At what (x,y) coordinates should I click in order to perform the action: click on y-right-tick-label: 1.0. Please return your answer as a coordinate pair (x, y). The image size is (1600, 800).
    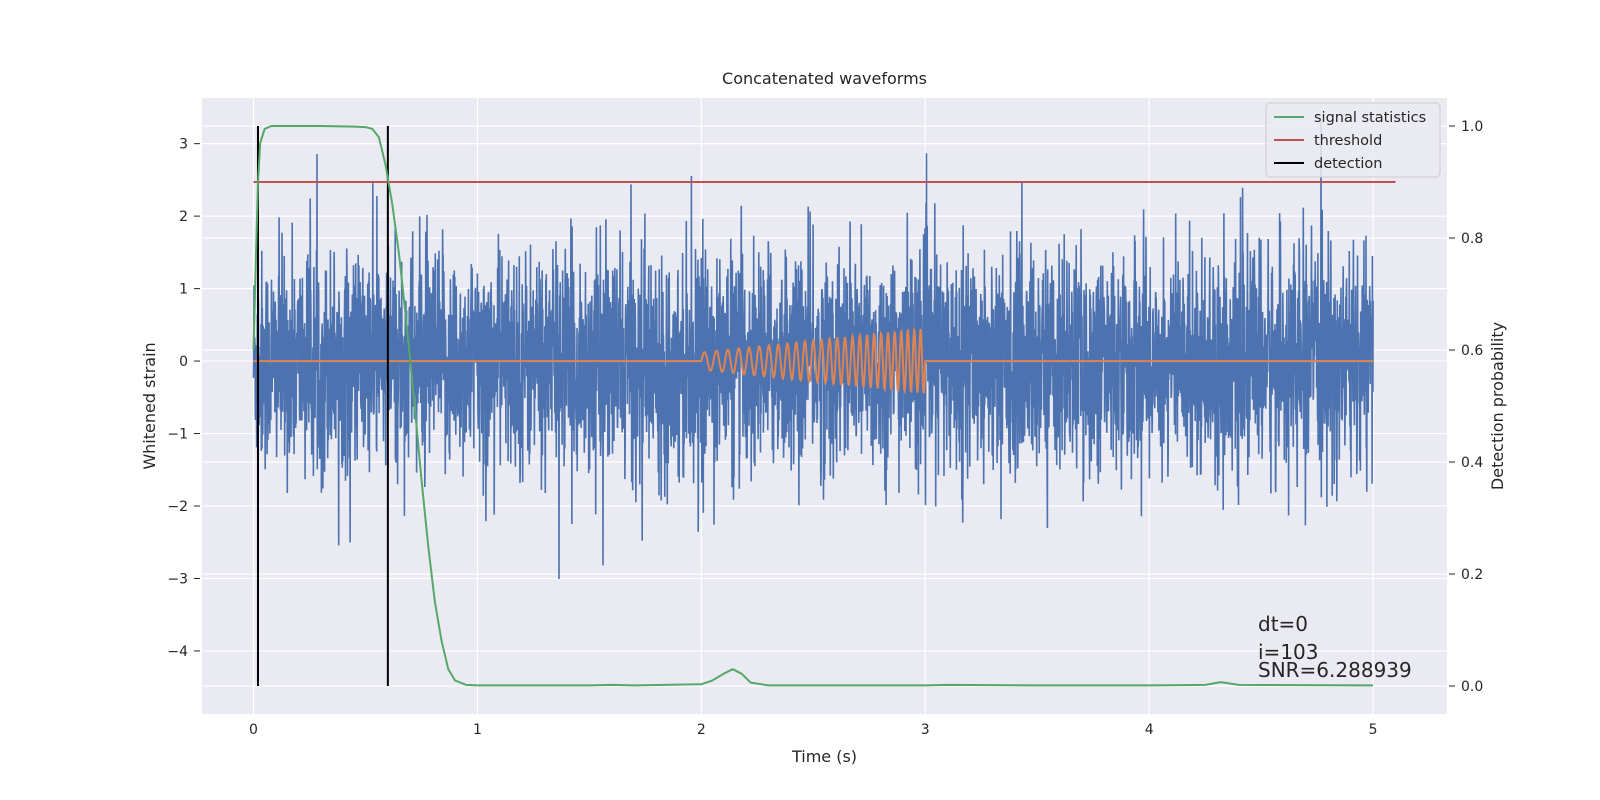
    Looking at the image, I should click on (1472, 127).